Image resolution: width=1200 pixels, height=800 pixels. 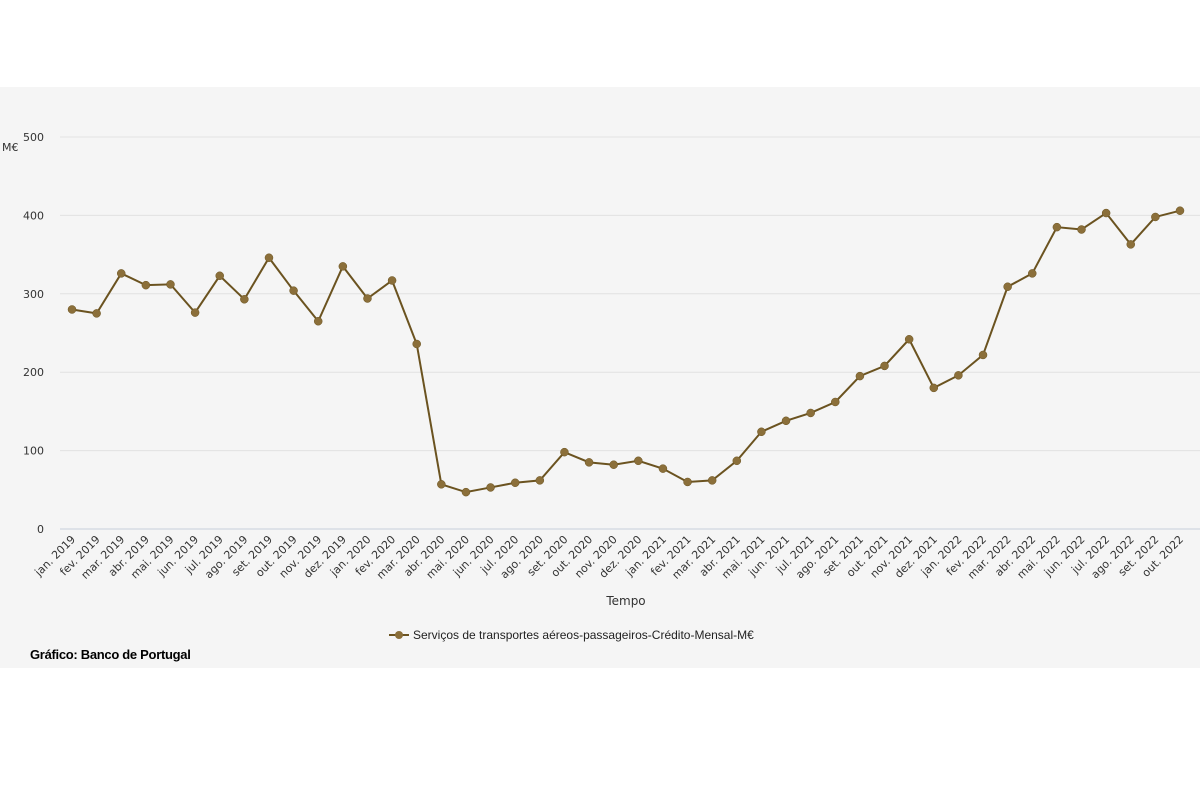 What do you see at coordinates (33, 372) in the screenshot?
I see `y-tick-label: 200` at bounding box center [33, 372].